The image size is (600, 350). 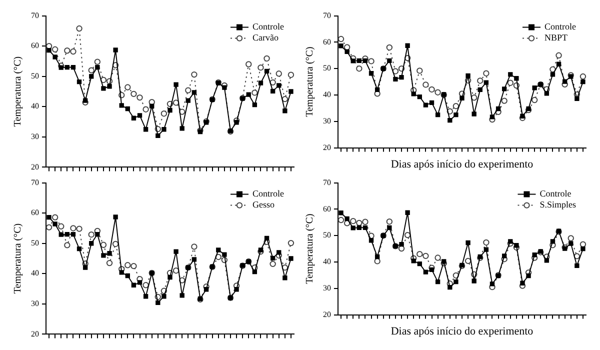 I want to click on legend-label: Gesso, so click(x=264, y=205).